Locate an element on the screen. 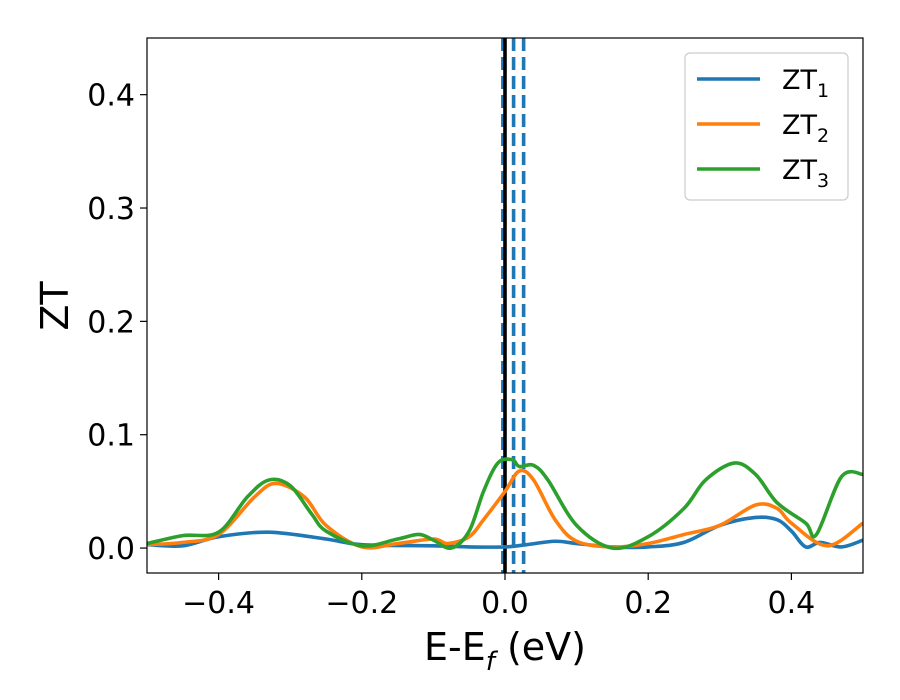  series-line-zt1 is located at coordinates (505, 532).